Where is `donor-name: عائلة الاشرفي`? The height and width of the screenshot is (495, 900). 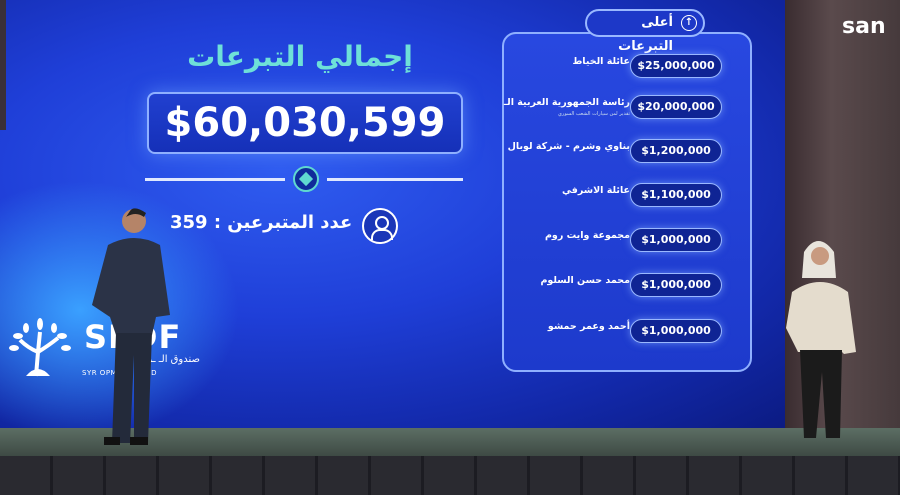 donor-name: عائلة الاشرفي is located at coordinates (596, 190).